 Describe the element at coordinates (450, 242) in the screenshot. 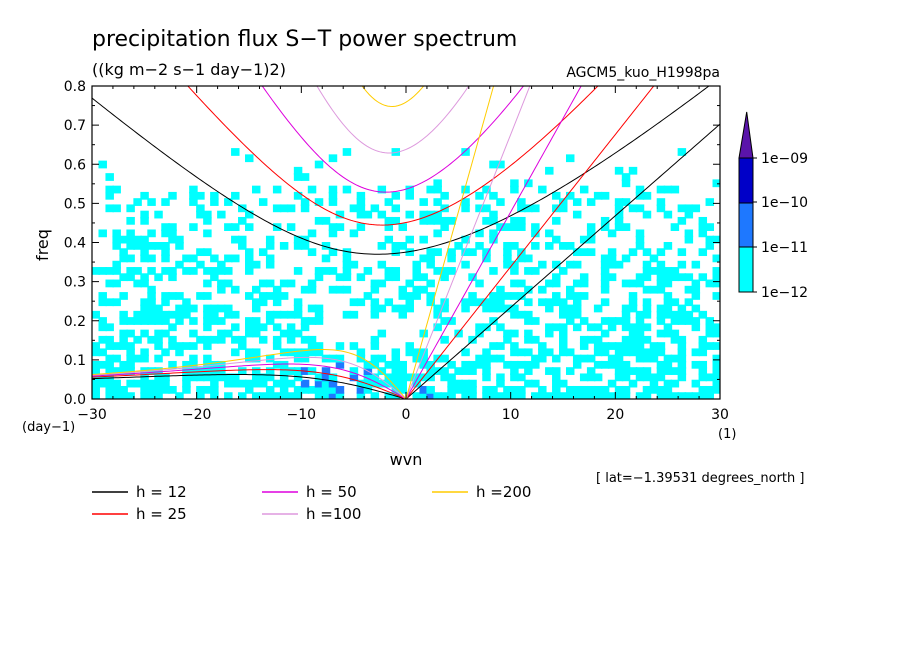

I see `kelvin-curve` at that location.